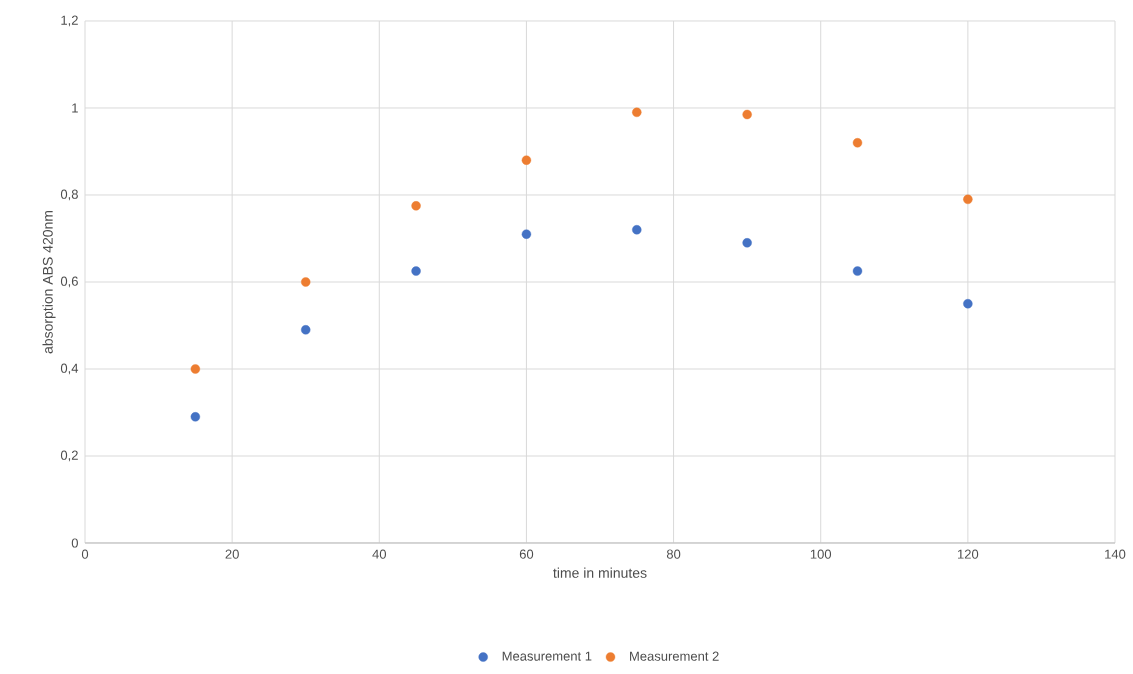 This screenshot has height=674, width=1133. Describe the element at coordinates (600, 572) in the screenshot. I see `x-axis-title: time in minutes` at that location.